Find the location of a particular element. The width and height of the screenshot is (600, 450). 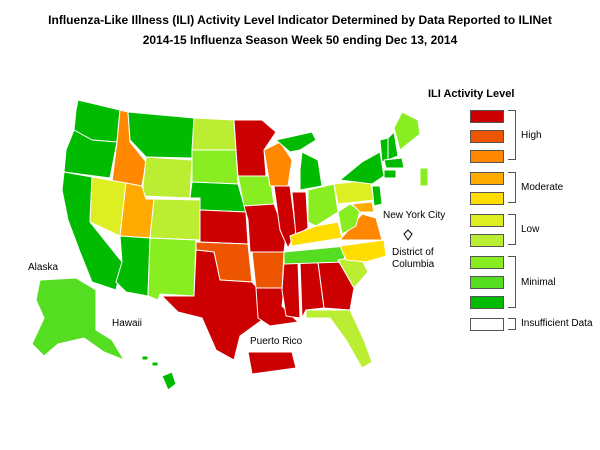

state-florida is located at coordinates (339, 339).